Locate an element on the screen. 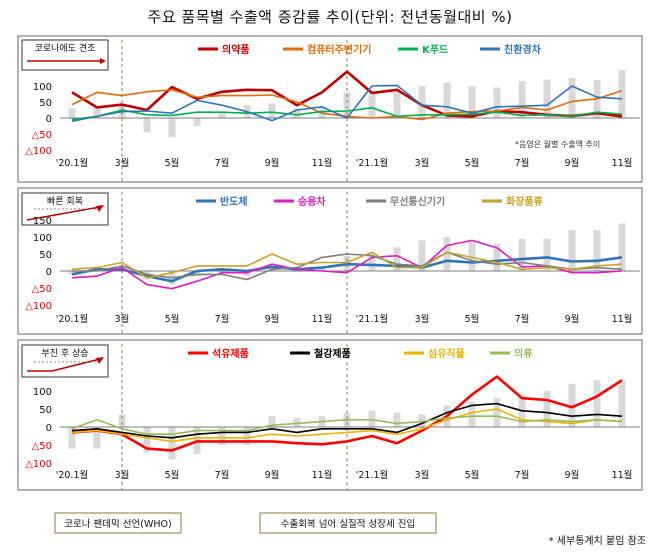 This screenshot has height=553, width=660. source-note: * 세부통계치 붙임 참조 is located at coordinates (597, 540).